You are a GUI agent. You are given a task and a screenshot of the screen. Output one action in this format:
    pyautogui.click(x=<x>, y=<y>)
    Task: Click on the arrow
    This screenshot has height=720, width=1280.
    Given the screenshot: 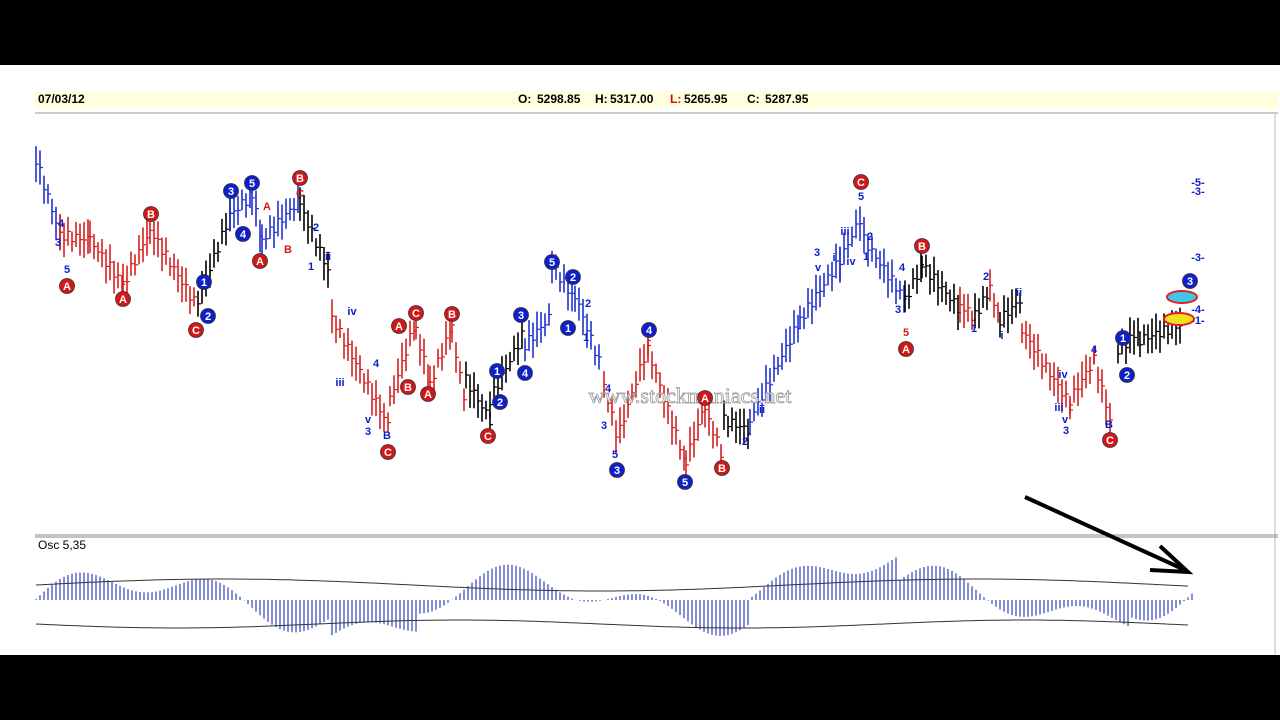 What is the action you would take?
    pyautogui.click(x=1105, y=533)
    